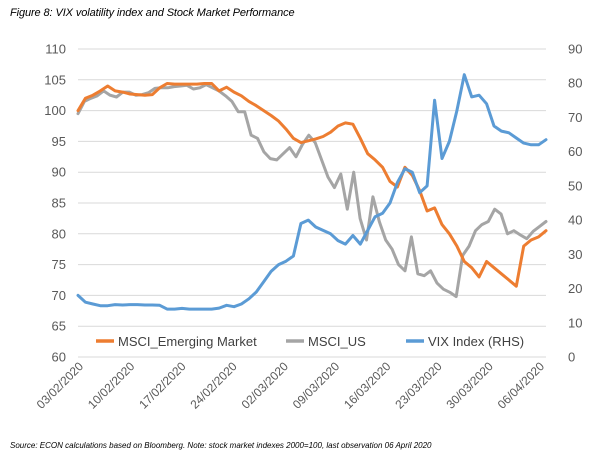 The image size is (600, 468). Describe the element at coordinates (575, 151) in the screenshot. I see `y2-tick-label: 60` at that location.